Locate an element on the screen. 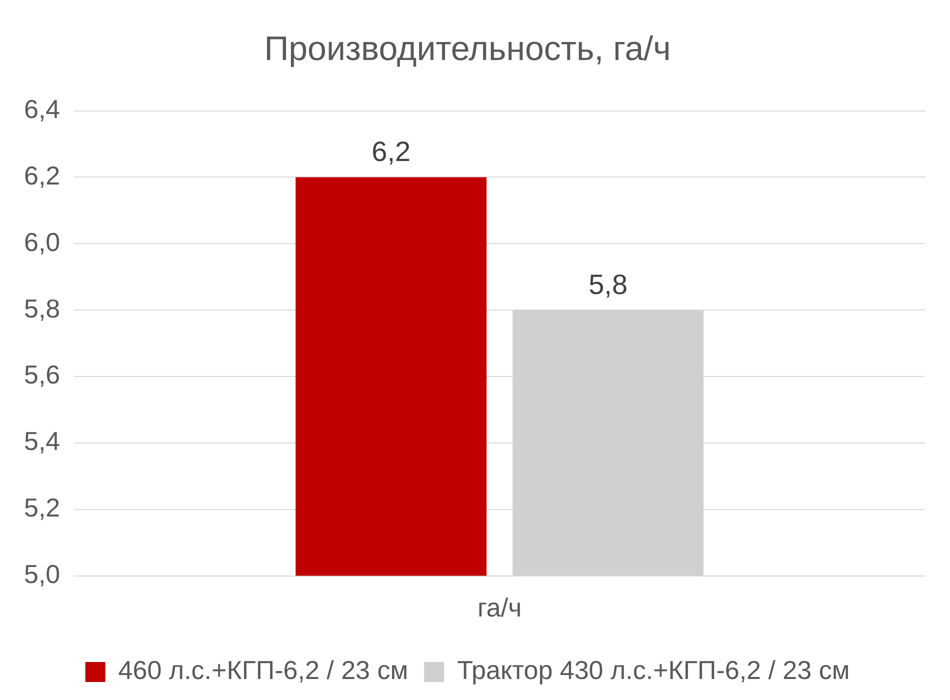 The width and height of the screenshot is (950, 700). y-tick-label: 5,2 is located at coordinates (42, 507).